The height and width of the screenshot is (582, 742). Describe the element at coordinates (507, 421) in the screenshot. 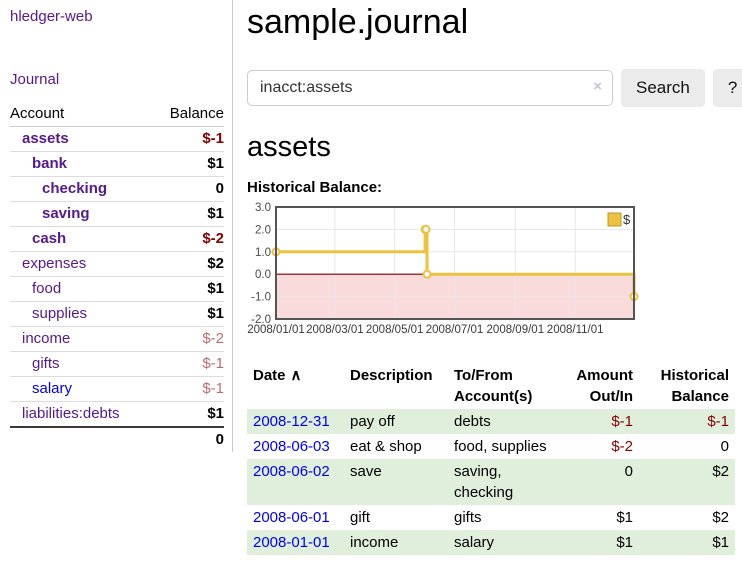

I see `register-accounts: debts` at that location.